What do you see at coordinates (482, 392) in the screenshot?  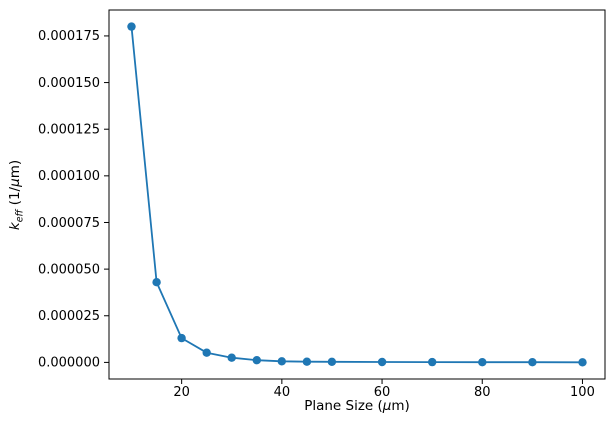 I see `x-tick-label: 80` at bounding box center [482, 392].